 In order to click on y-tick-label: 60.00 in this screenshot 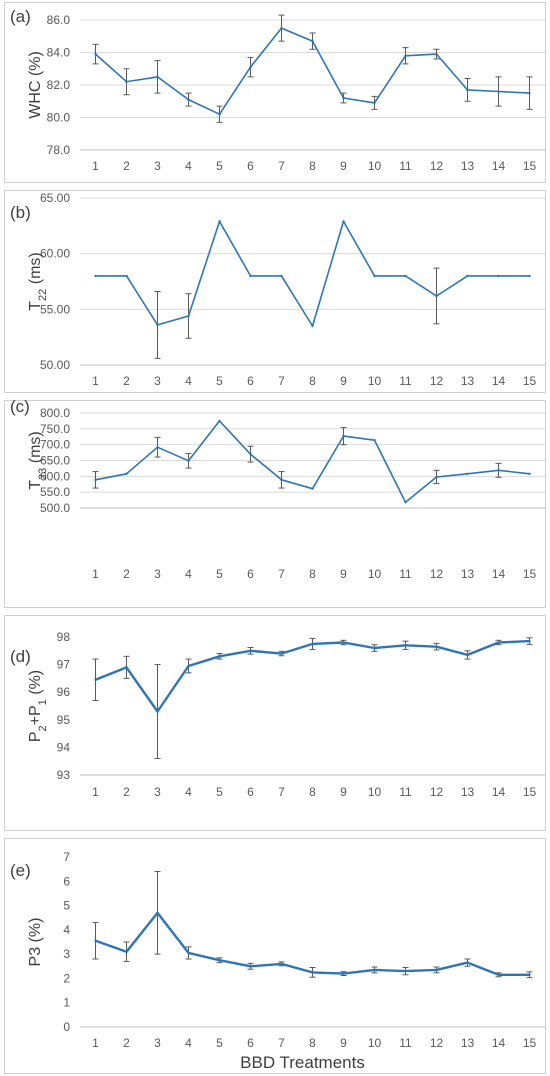, I will do `click(55, 254)`.